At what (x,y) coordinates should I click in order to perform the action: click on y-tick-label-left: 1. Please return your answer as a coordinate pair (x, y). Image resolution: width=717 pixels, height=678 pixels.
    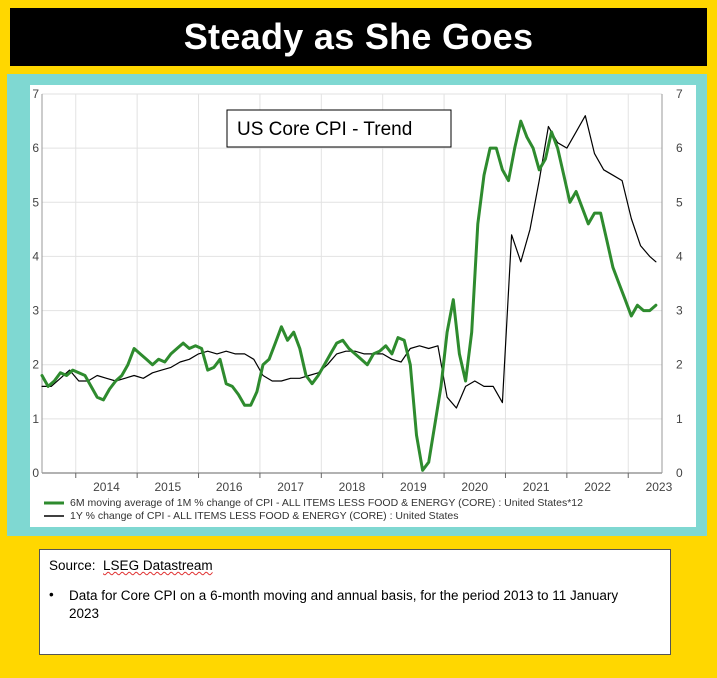
    Looking at the image, I should click on (35, 419).